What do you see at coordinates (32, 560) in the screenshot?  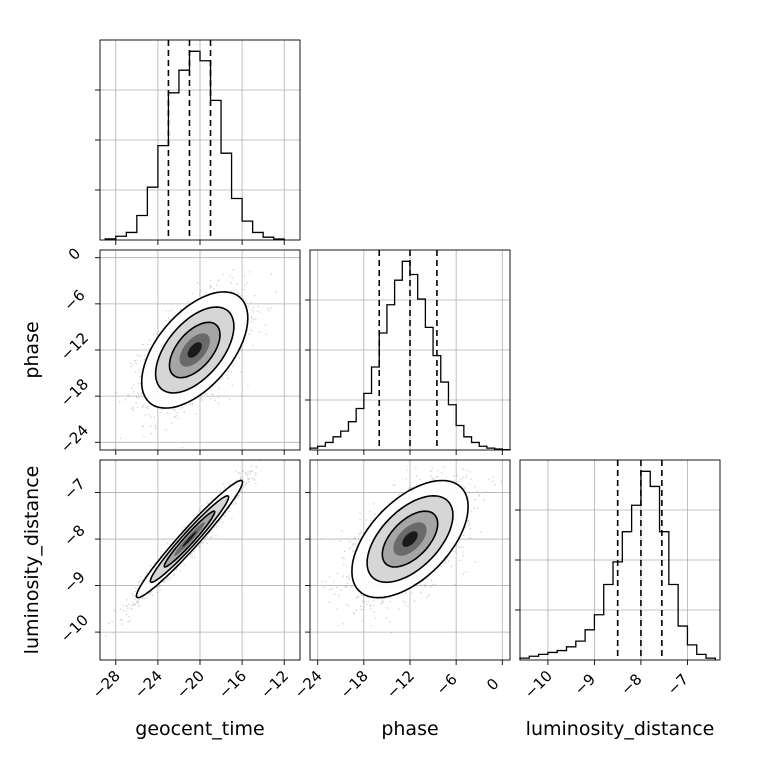 I see `y-axis-label-luminosity-distance: luminosity_distance` at bounding box center [32, 560].